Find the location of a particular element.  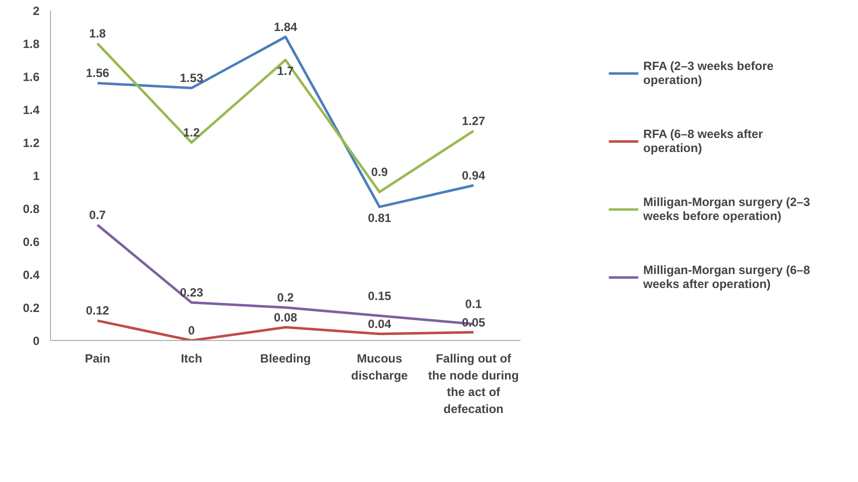

data-label: 0.12 is located at coordinates (98, 311).